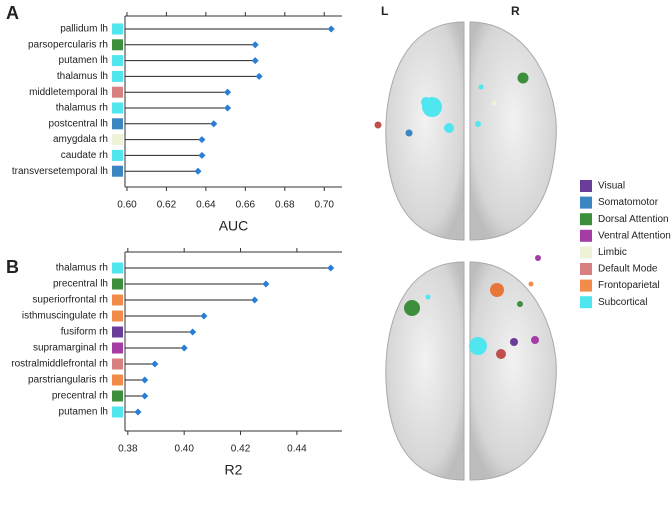  What do you see at coordinates (234, 470) in the screenshot?
I see `x-axis-label: R2` at bounding box center [234, 470].